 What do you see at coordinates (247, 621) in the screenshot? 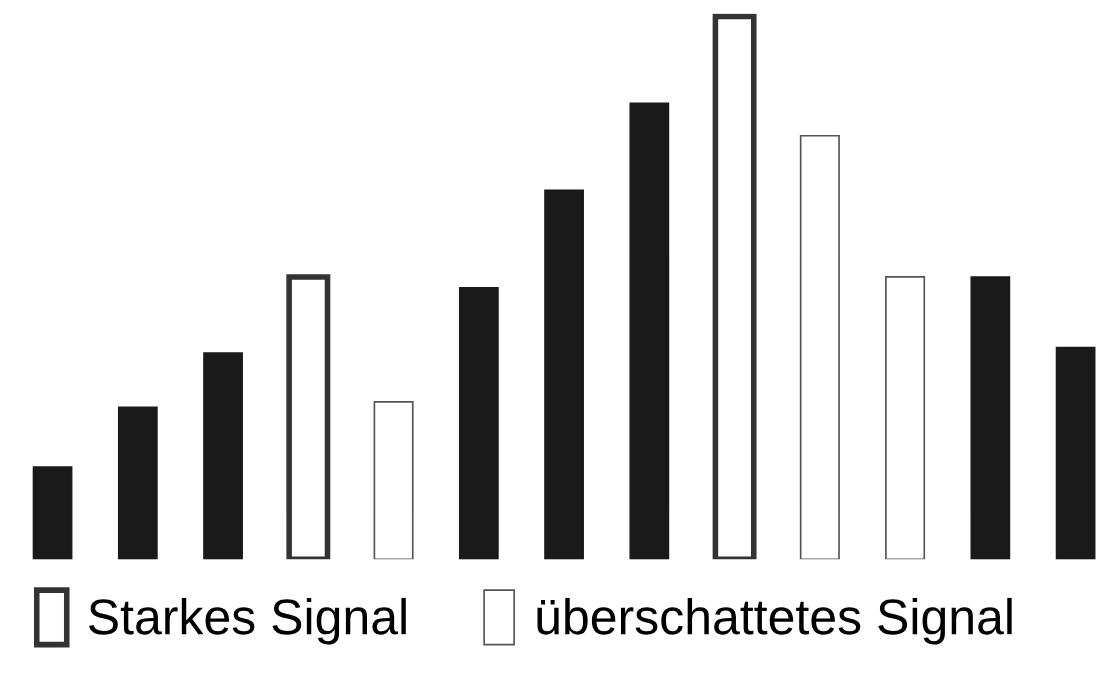
I see `legend-label: Starkes Signal` at bounding box center [247, 621].